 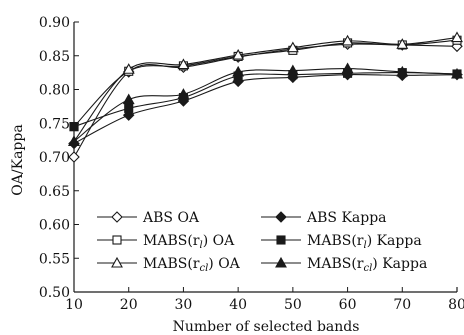 I want to click on x-tick-label: 60, so click(x=348, y=305).